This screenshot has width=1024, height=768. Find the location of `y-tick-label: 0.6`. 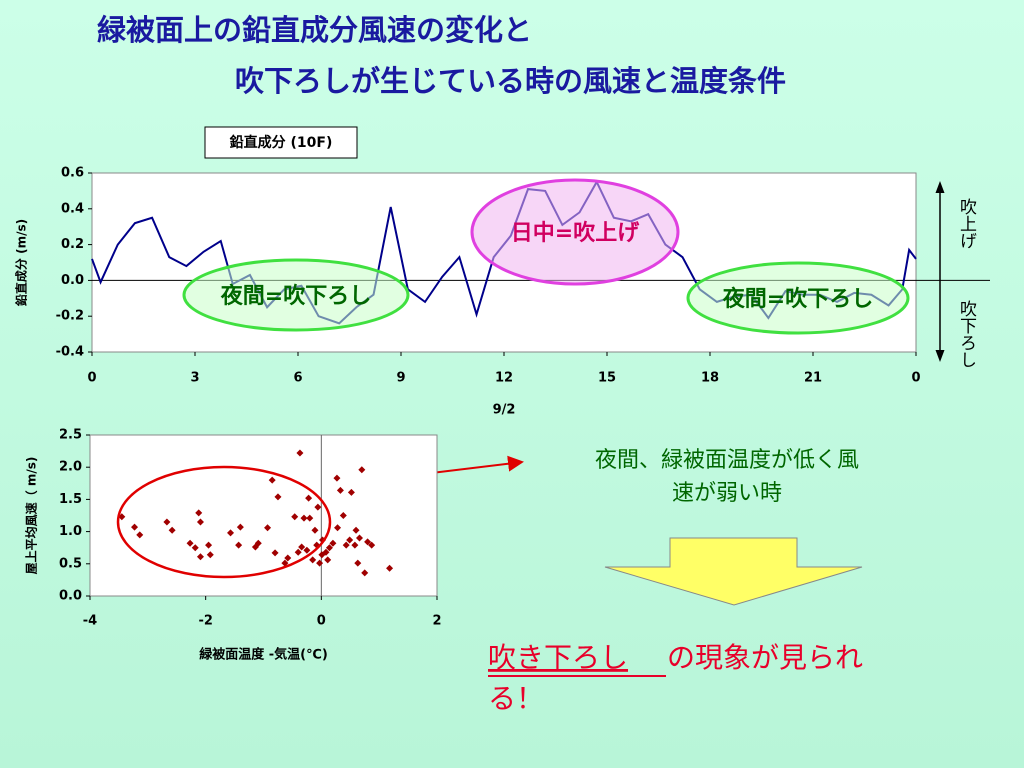

y-tick-label: 0.6 is located at coordinates (72, 173).